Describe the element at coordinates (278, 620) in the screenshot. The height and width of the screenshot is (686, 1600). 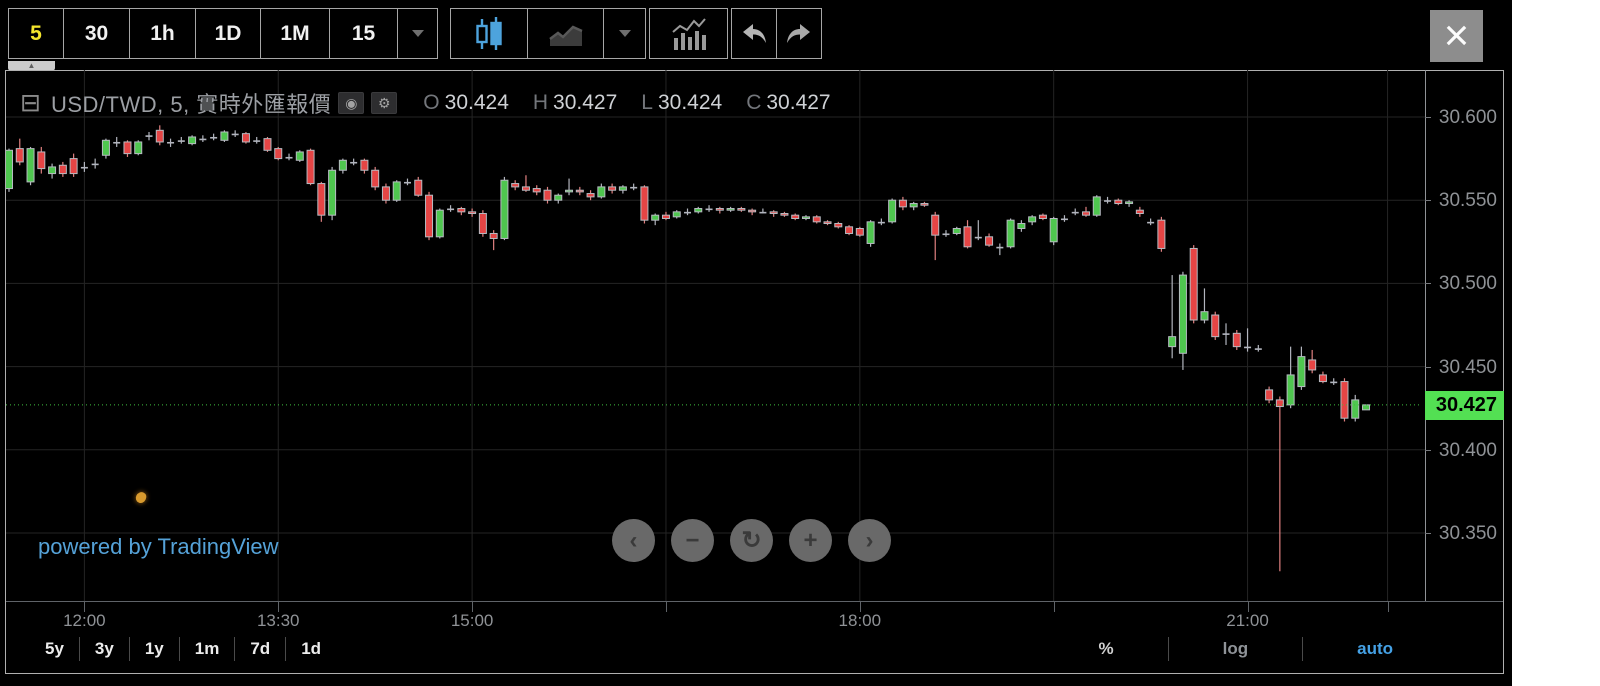
I see `time-label: 13:30` at that location.